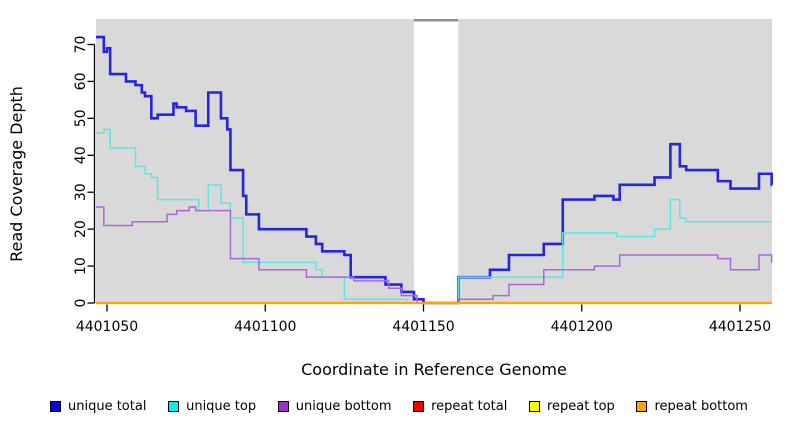 This screenshot has width=792, height=432. What do you see at coordinates (283, 406) in the screenshot?
I see `legend-swatch-unique-bottom` at bounding box center [283, 406].